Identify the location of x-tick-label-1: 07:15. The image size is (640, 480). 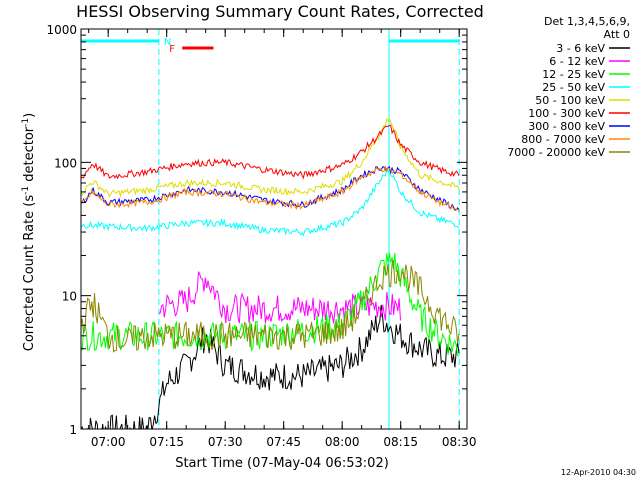
(166, 442).